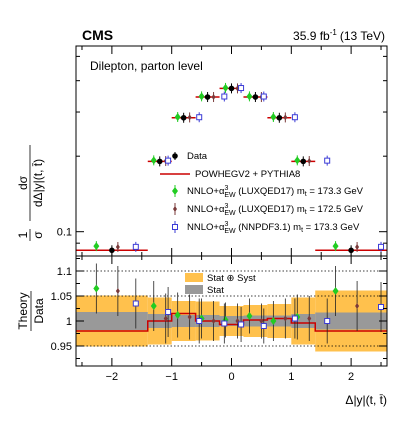 The image size is (407, 431). I want to click on ratio-bands, so click(231, 321).